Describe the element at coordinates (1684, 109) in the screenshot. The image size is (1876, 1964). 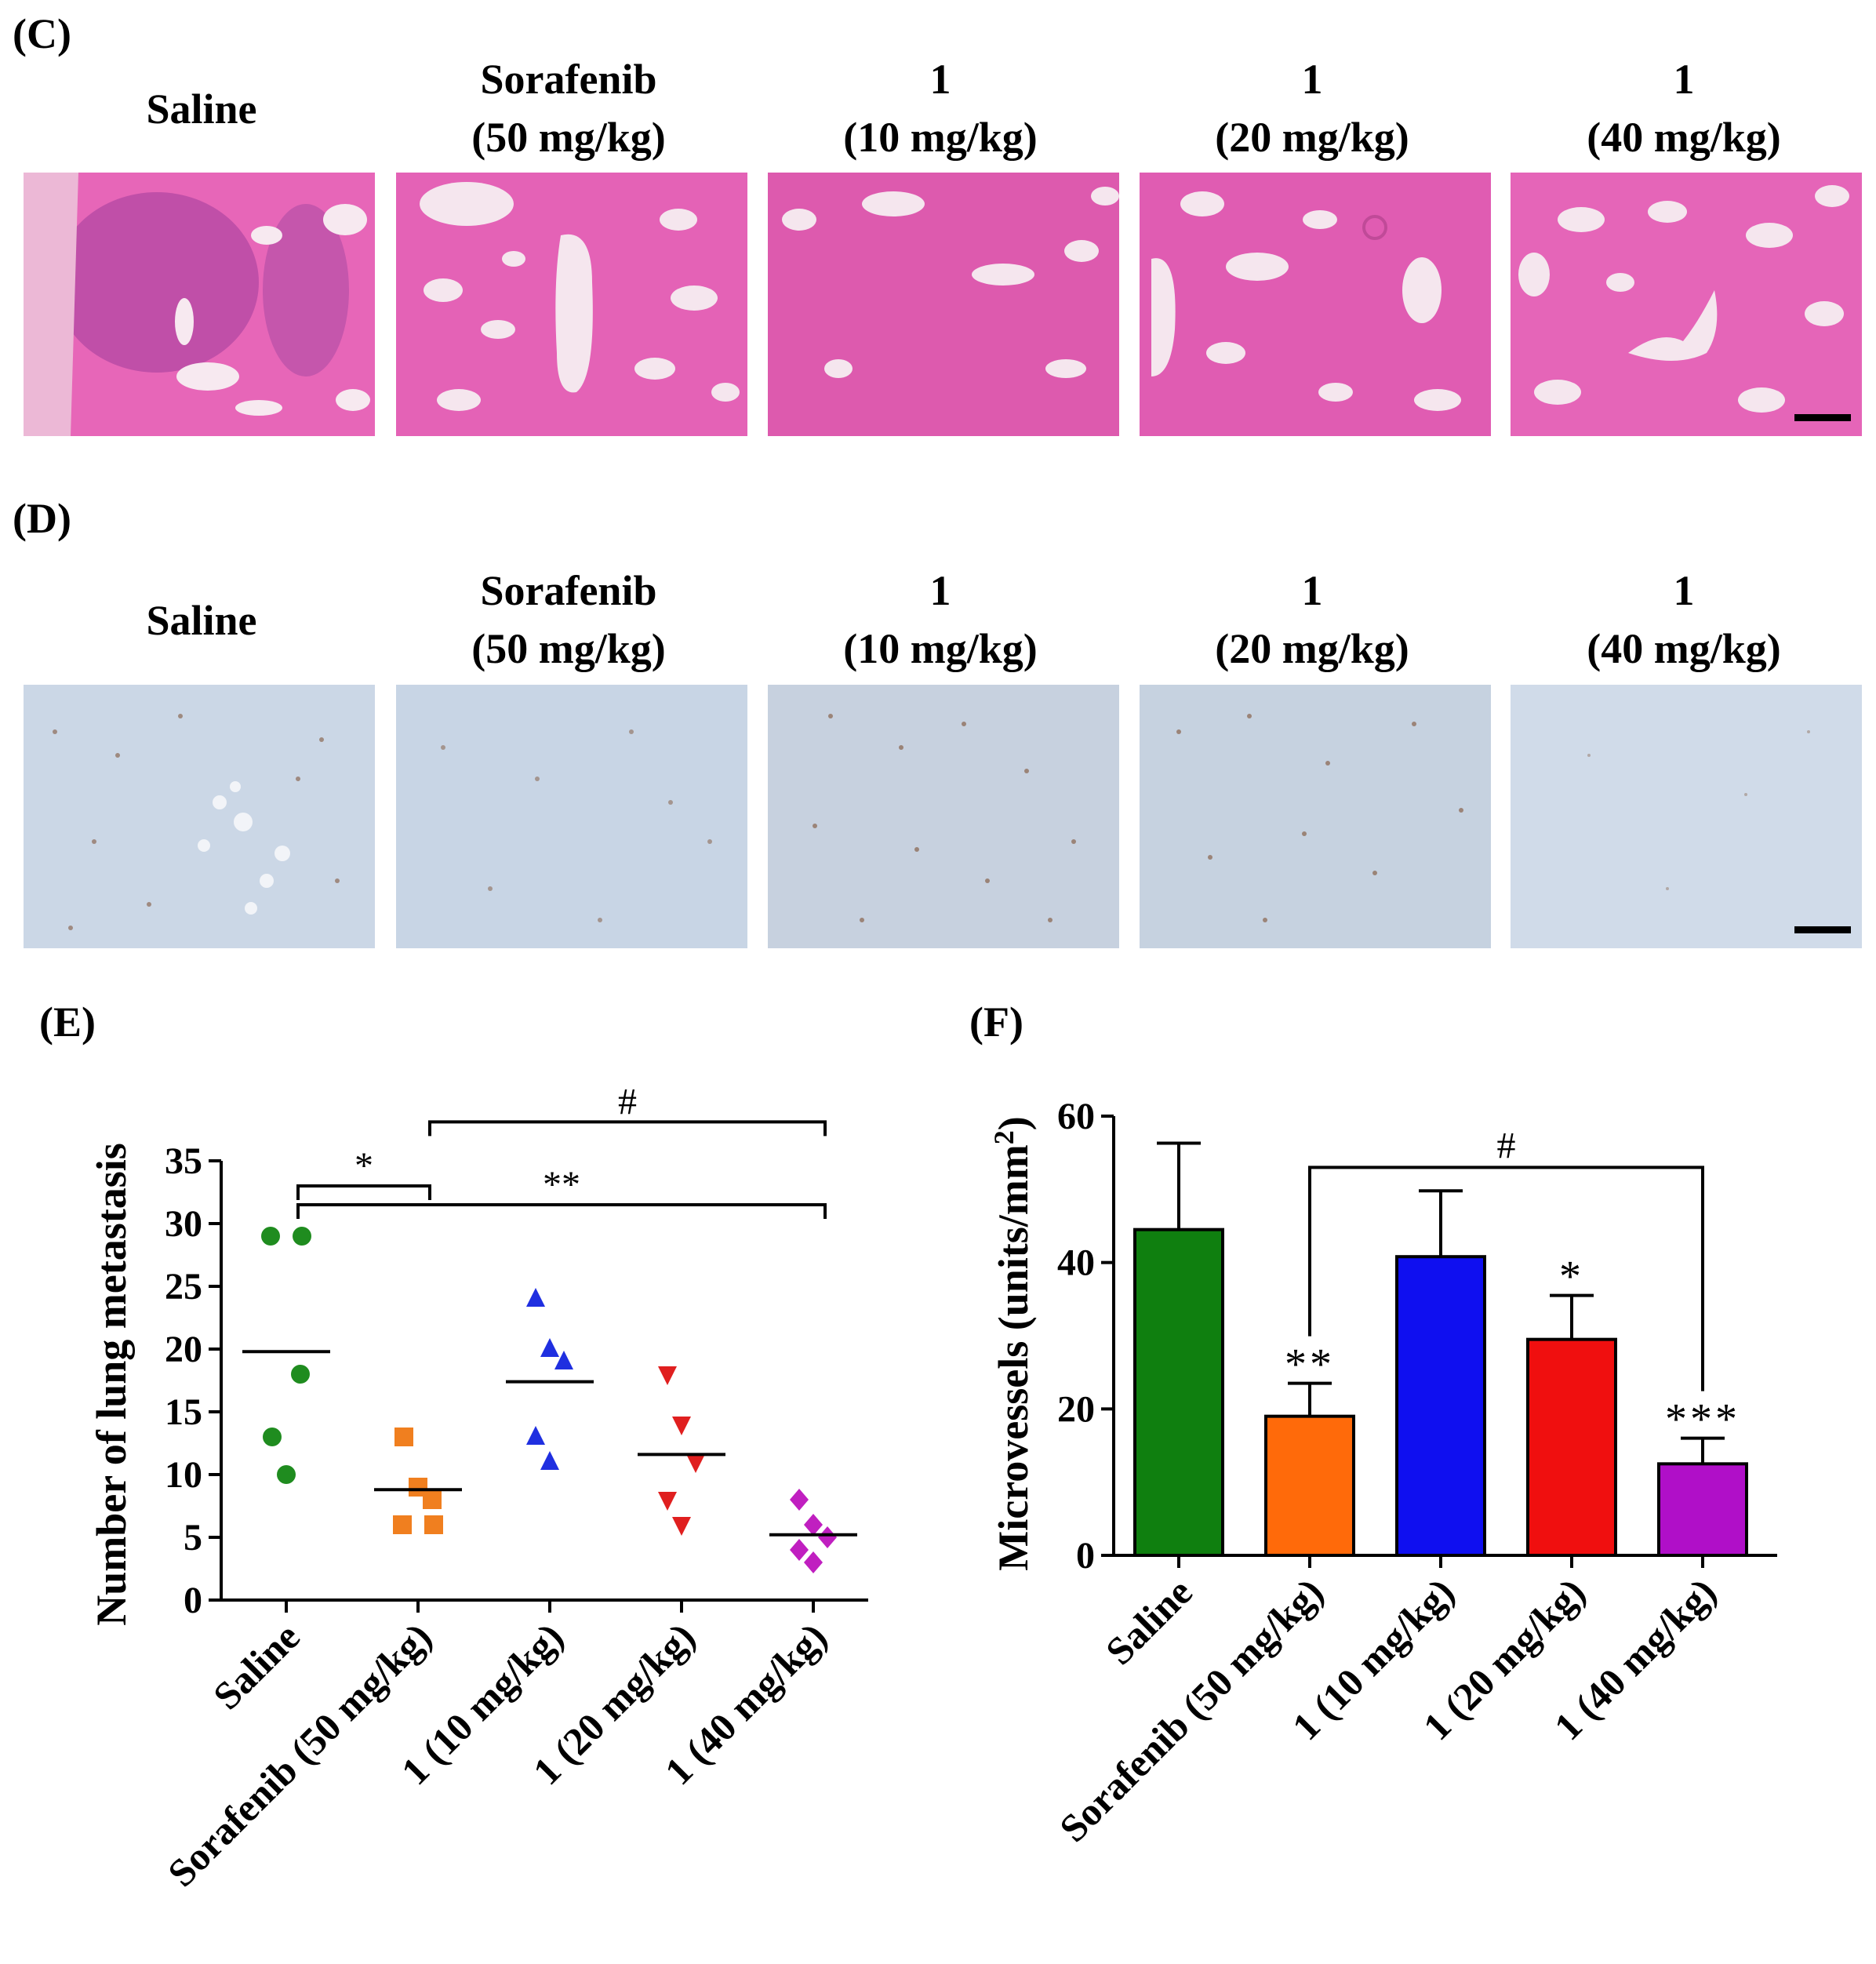
I see `c-title-40: 1 (40 mg/kg)` at that location.